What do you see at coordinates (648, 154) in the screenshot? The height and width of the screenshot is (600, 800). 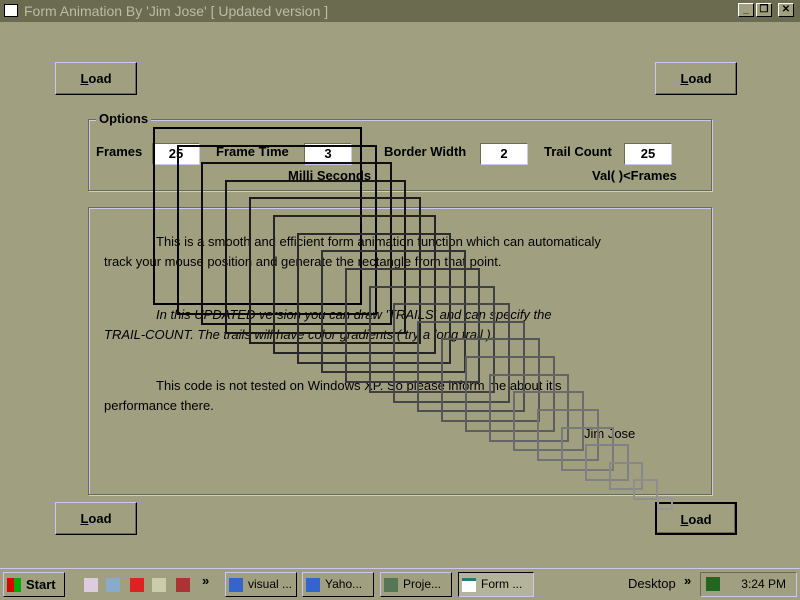 I see `trail-count-input: 25` at bounding box center [648, 154].